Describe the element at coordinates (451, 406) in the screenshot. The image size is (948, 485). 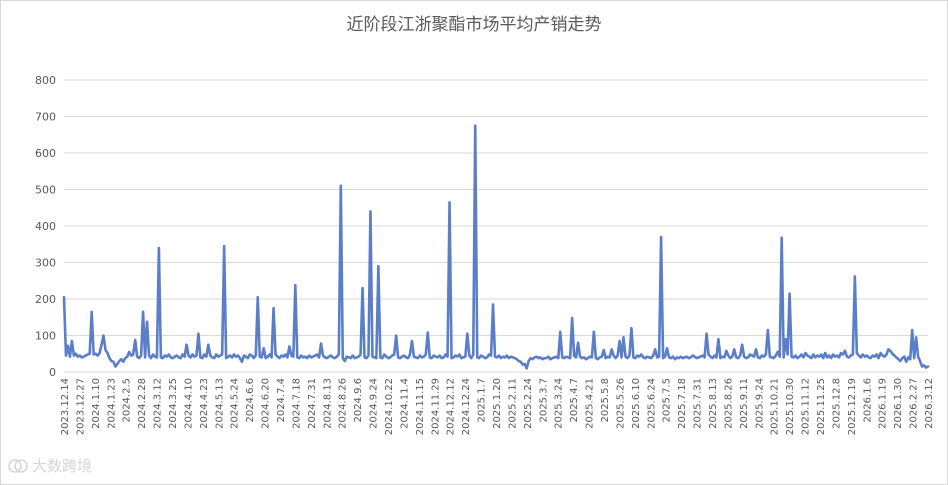
I see `x-tick-label: 2024.12.12` at that location.